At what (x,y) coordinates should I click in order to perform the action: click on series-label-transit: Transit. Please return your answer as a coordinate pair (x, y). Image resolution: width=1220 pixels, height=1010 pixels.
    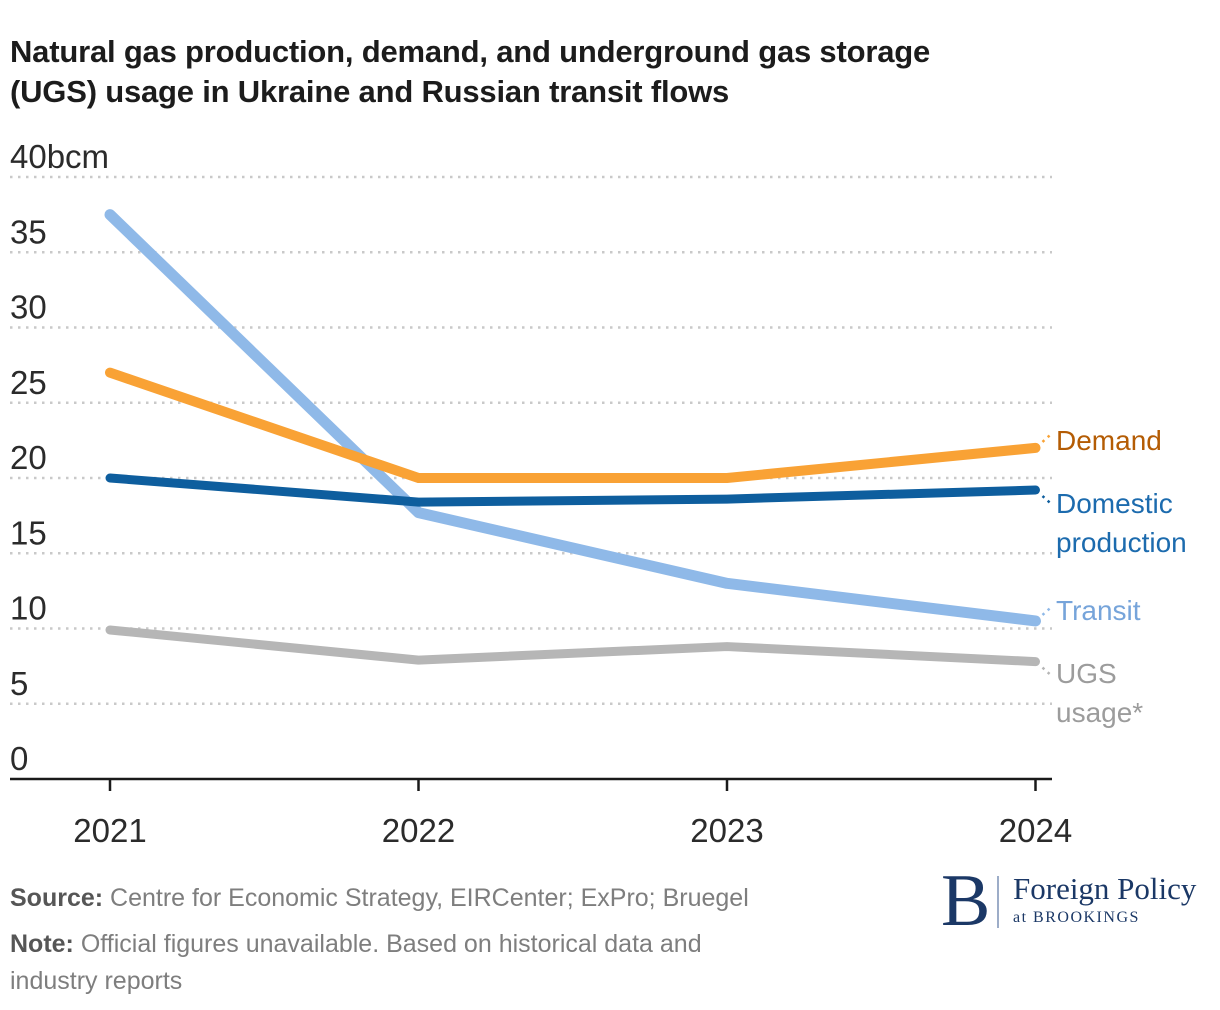
    Looking at the image, I should click on (1098, 610).